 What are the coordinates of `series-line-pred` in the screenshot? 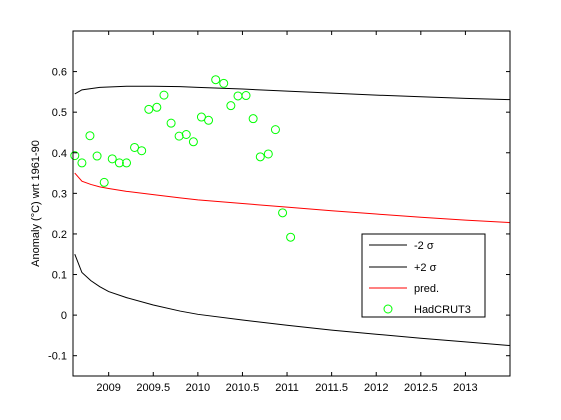 It's located at (292, 198).